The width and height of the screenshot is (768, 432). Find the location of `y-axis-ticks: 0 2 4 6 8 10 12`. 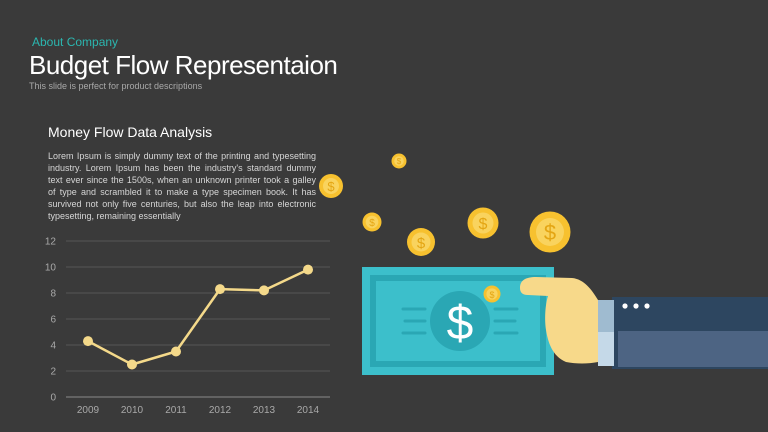

y-axis-ticks: 0 2 4 6 8 10 12 is located at coordinates (51, 320).